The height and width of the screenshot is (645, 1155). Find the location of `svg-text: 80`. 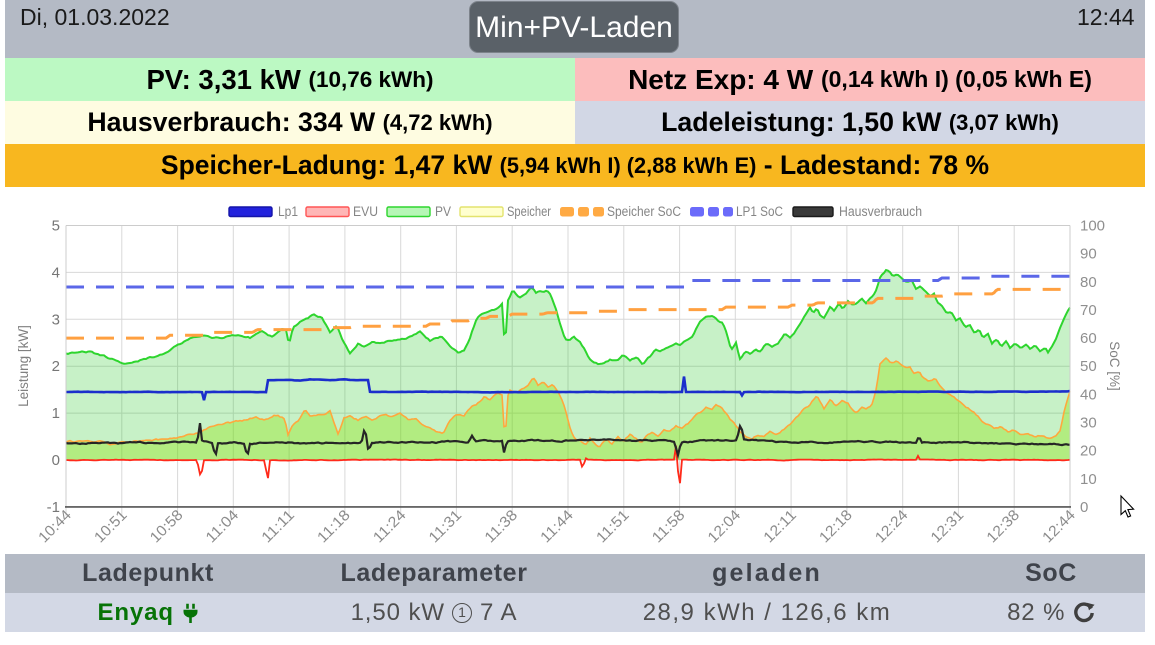

svg-text: 80 is located at coordinates (1088, 282).